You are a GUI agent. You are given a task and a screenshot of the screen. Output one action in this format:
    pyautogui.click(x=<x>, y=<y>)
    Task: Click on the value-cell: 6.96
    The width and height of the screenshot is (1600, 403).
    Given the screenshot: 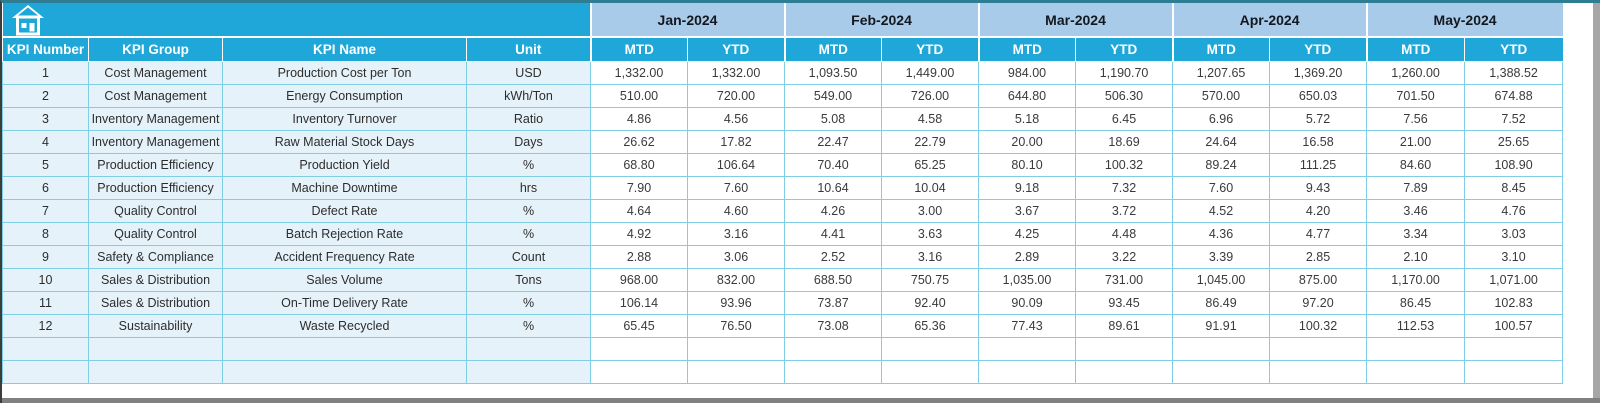 What is the action you would take?
    pyautogui.click(x=1221, y=118)
    